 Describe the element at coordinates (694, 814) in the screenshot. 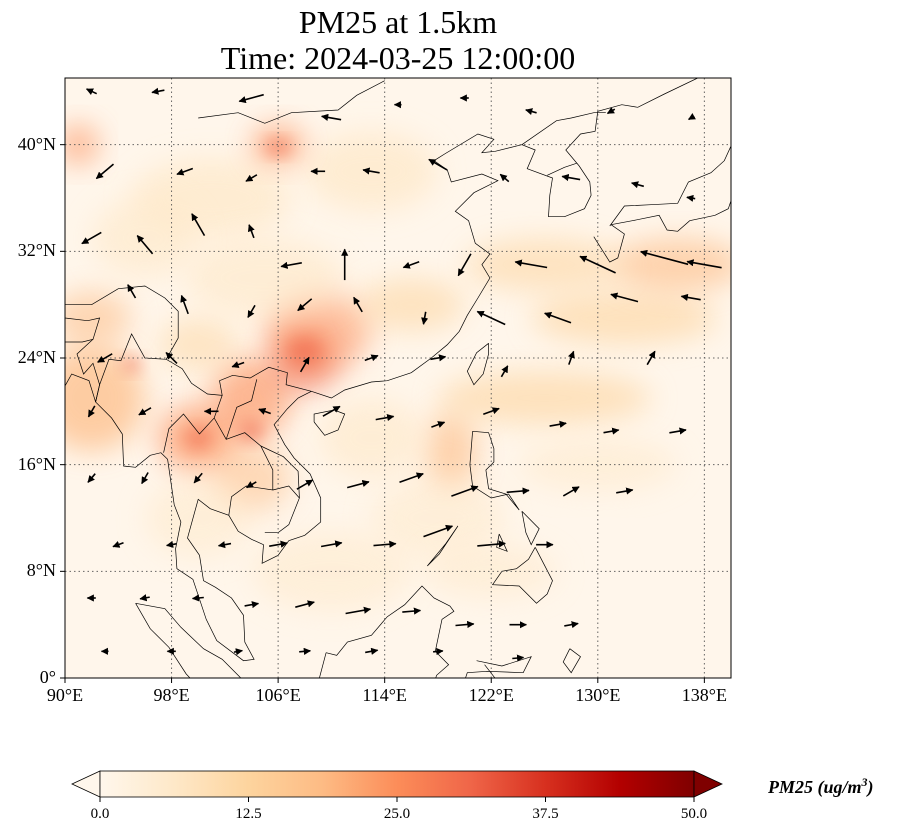

I see `colorbar-tick-label: 50.0` at that location.